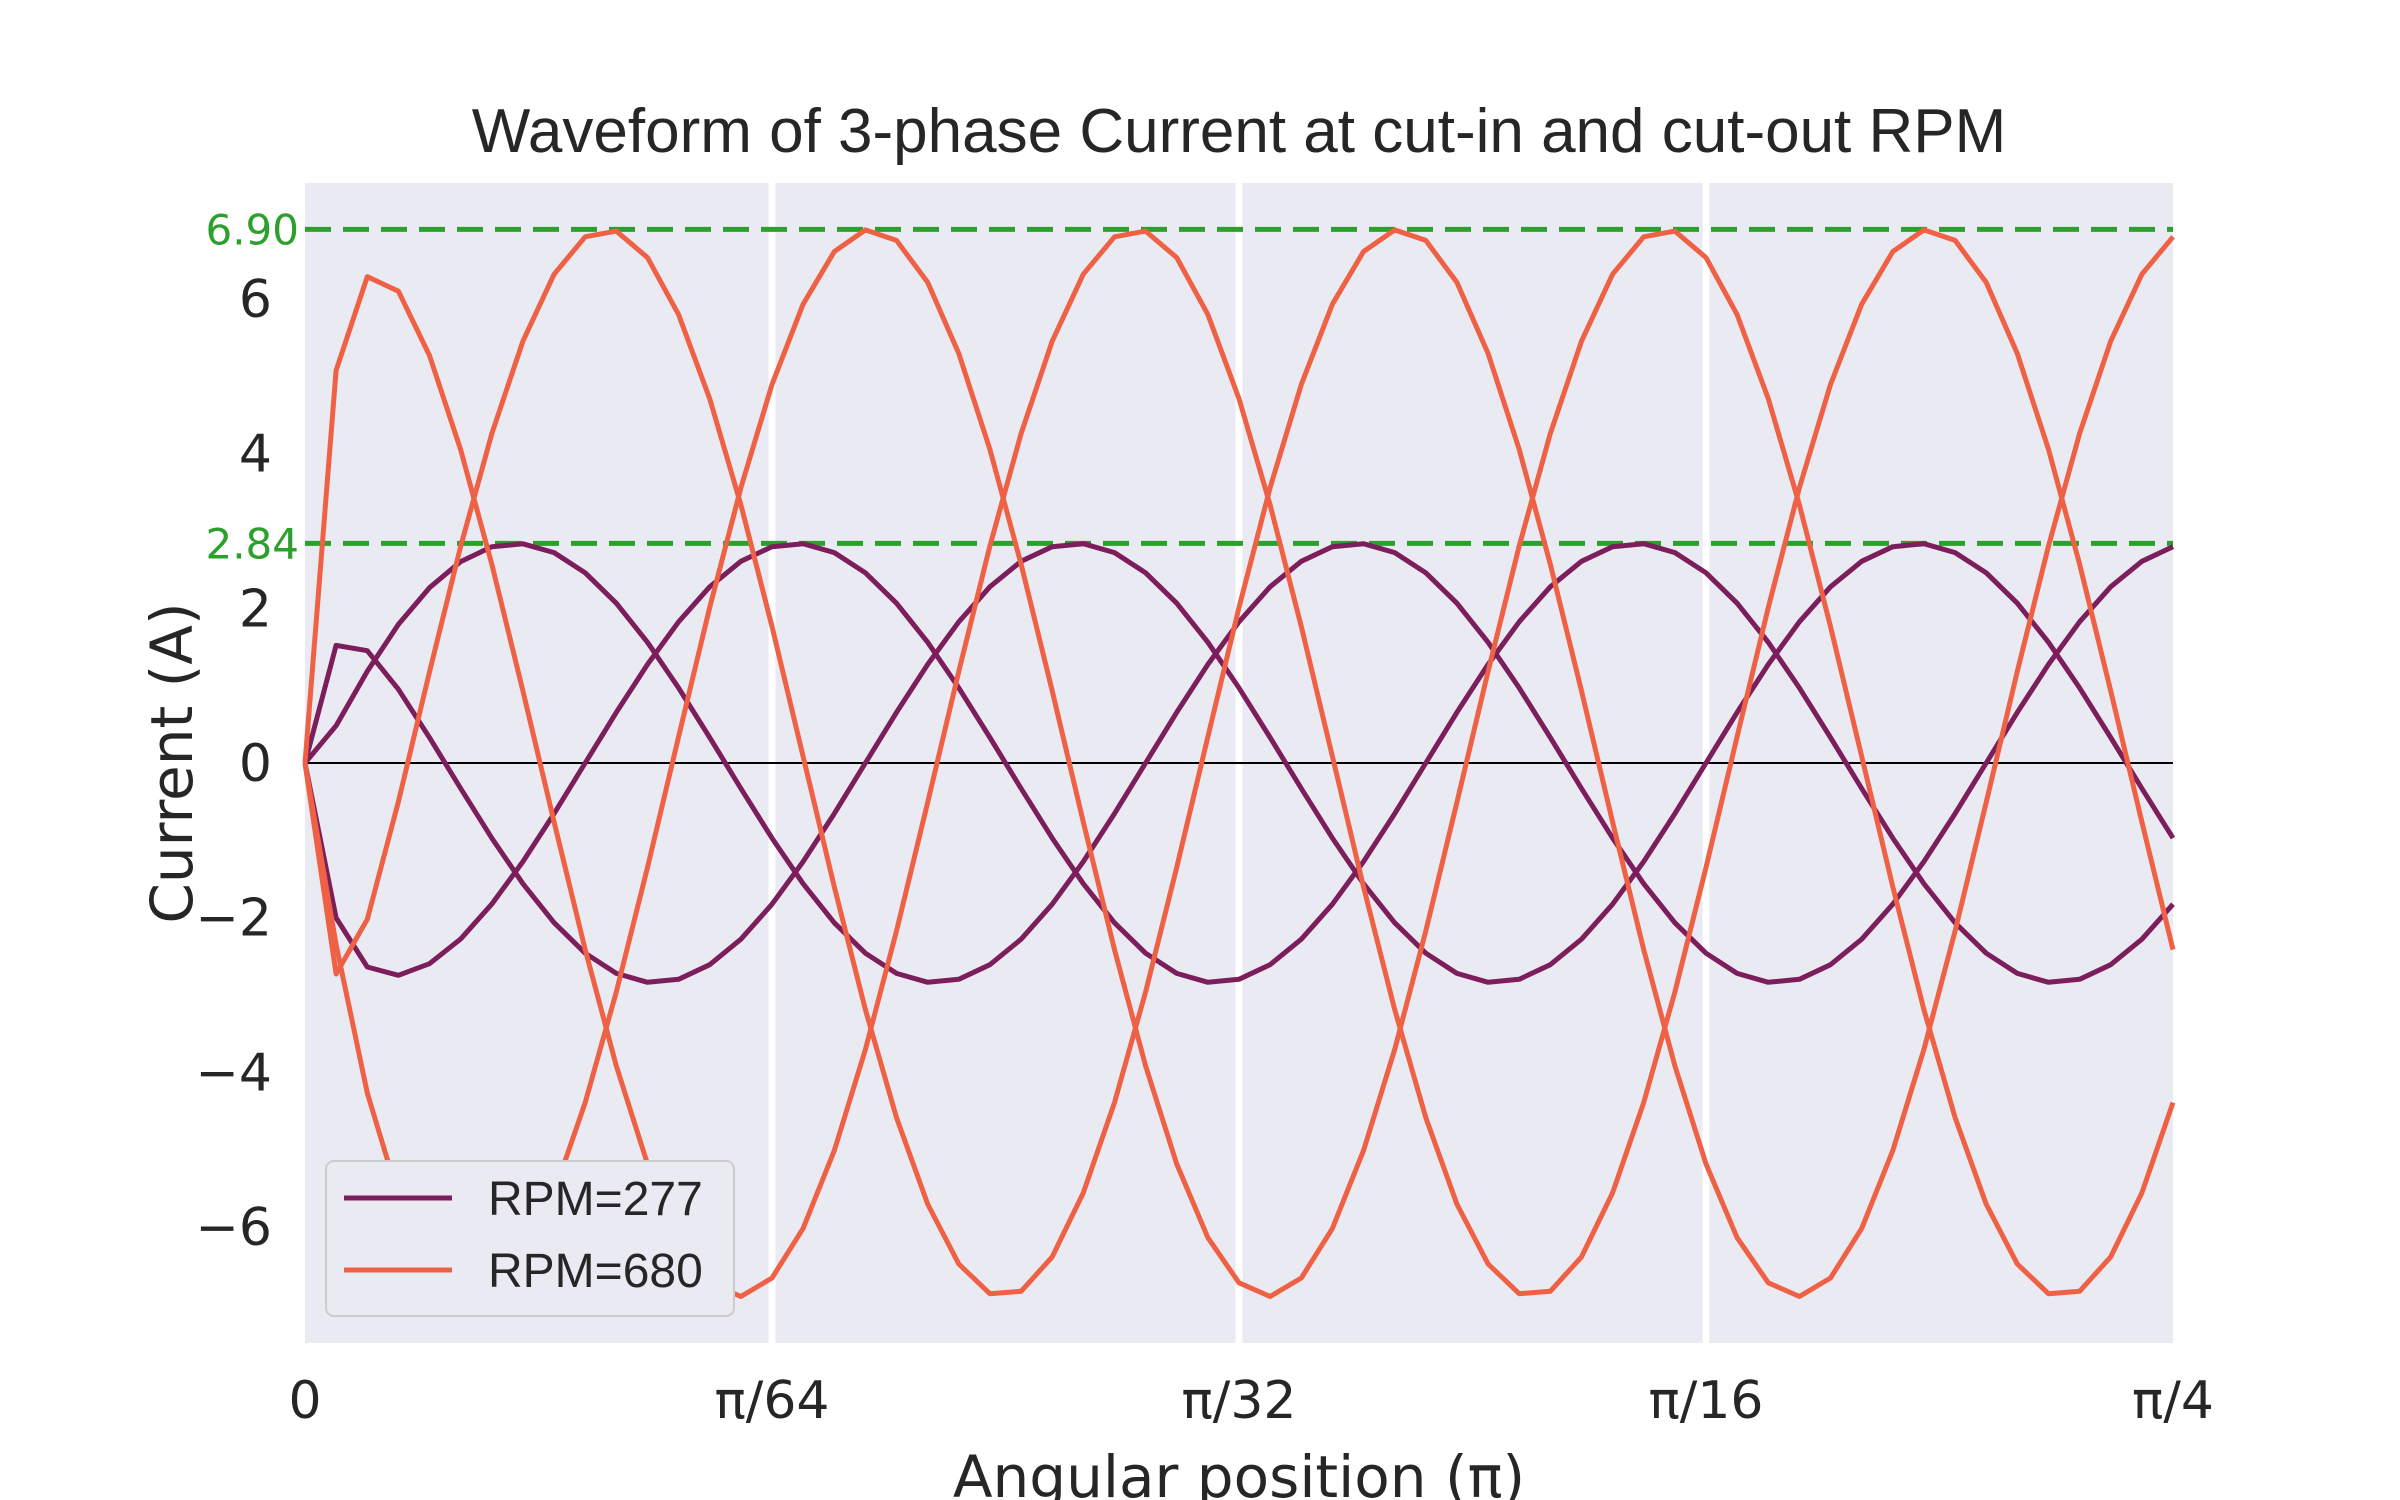 This screenshot has width=2400, height=1500. What do you see at coordinates (595, 1271) in the screenshot?
I see `legend-label-rpm-680: RPM=680` at bounding box center [595, 1271].